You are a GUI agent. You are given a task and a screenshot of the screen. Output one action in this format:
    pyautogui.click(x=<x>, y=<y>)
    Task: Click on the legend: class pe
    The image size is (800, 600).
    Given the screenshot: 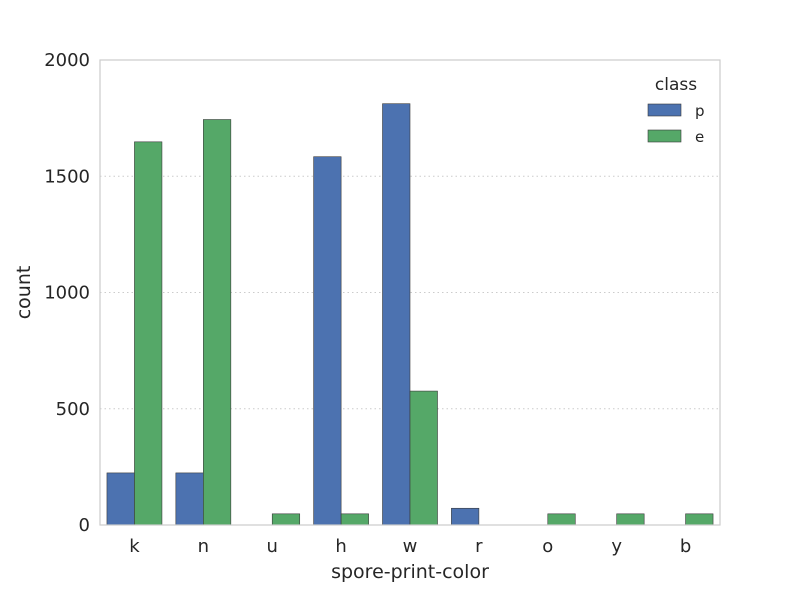 What is the action you would take?
    pyautogui.click(x=676, y=110)
    